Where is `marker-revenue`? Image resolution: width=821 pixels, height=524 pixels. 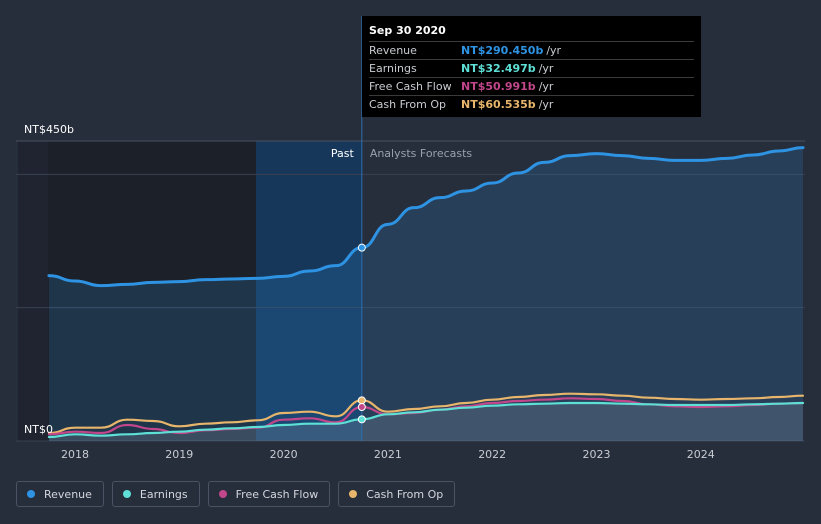 marker-revenue is located at coordinates (361, 247).